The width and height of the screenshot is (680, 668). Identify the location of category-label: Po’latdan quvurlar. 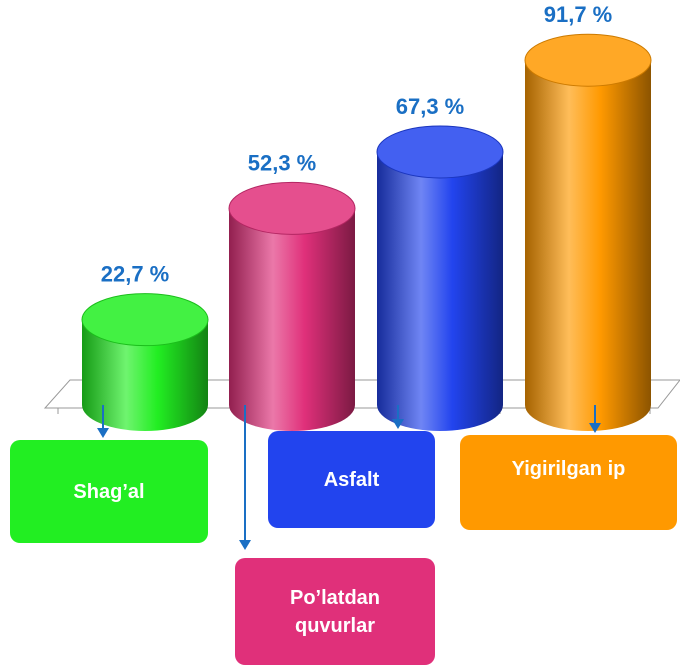
(335, 611).